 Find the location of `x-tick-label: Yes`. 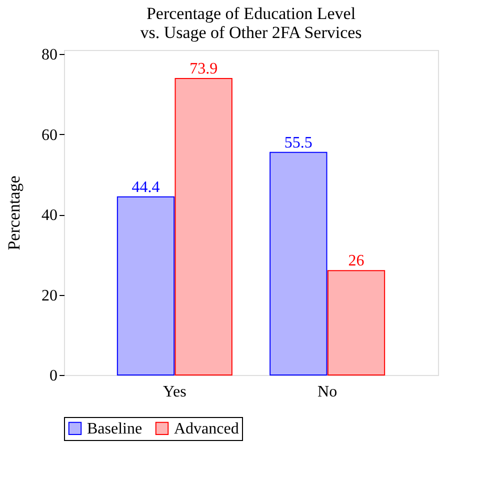

x-tick-label: Yes is located at coordinates (174, 392).